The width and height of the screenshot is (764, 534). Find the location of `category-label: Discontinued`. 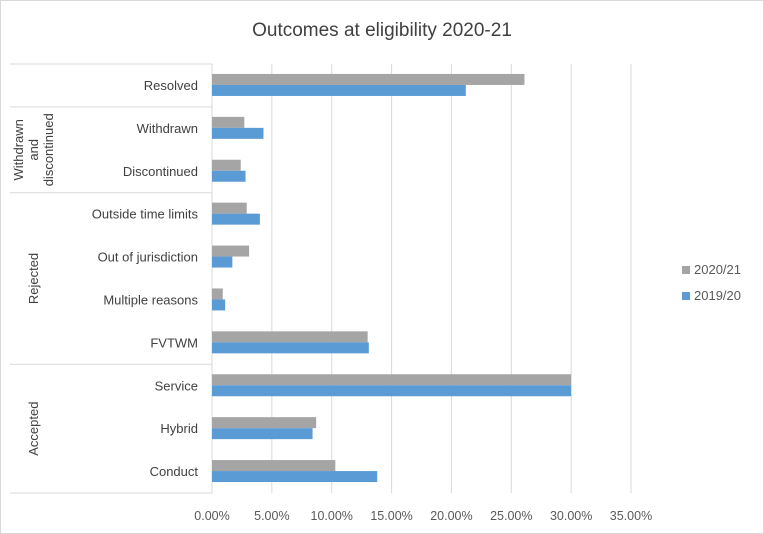

category-label: Discontinued is located at coordinates (160, 171).